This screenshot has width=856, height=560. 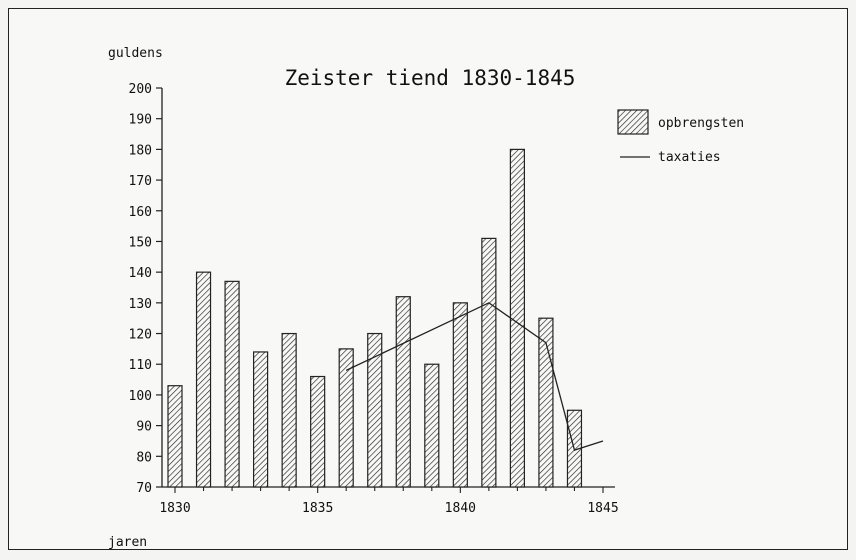 What do you see at coordinates (460, 508) in the screenshot?
I see `x-tick-label: 1840` at bounding box center [460, 508].